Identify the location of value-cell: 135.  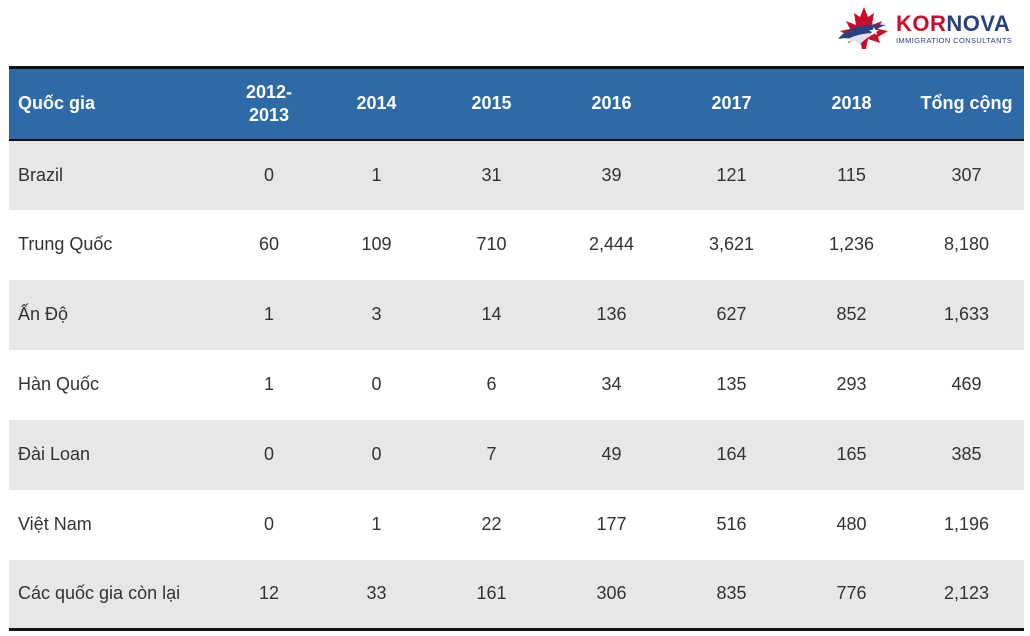
(731, 384).